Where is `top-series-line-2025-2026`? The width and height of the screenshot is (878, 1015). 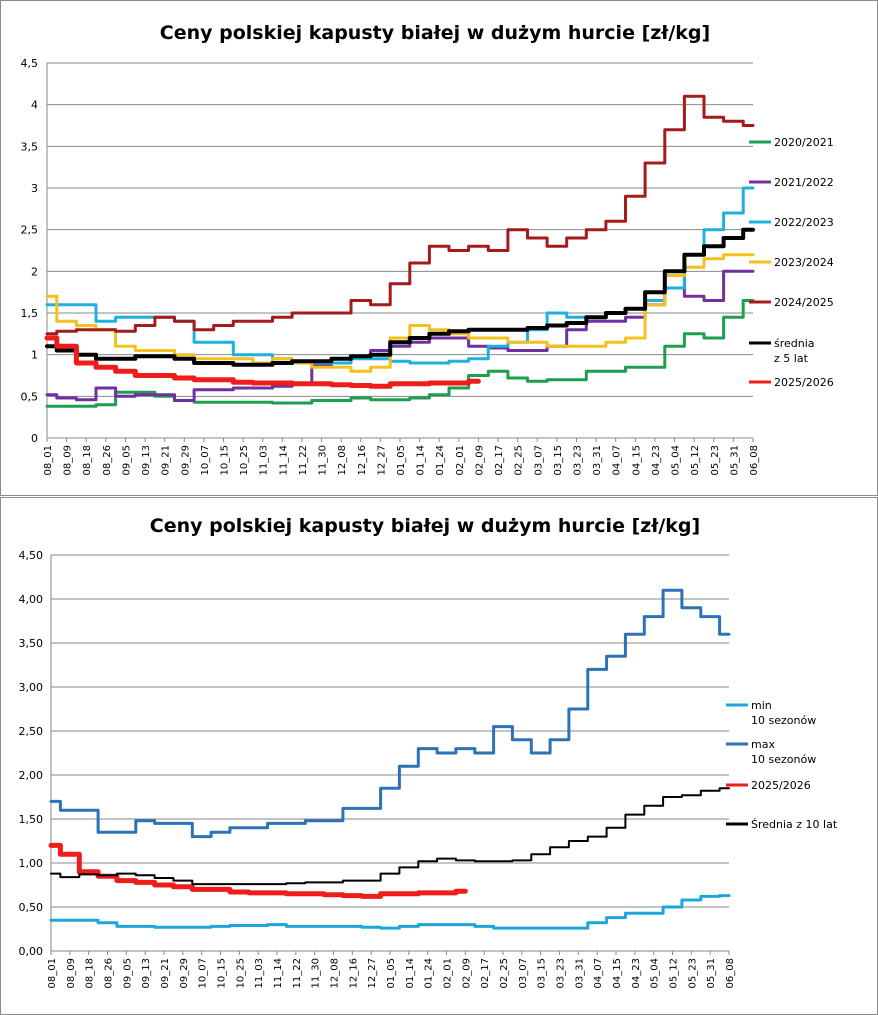
top-series-line-2025-2026 is located at coordinates (262, 362).